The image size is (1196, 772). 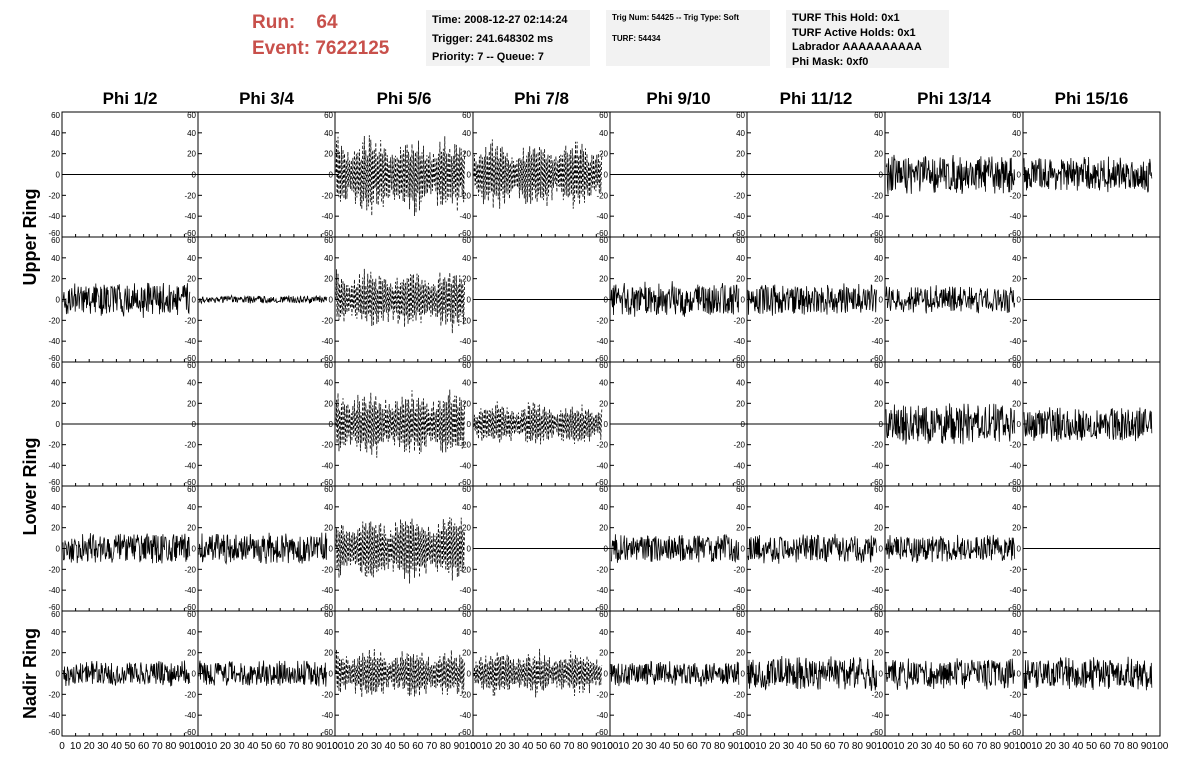 I want to click on turf-active-holds-text: TURF Active Holds: 0x1, so click(x=854, y=32).